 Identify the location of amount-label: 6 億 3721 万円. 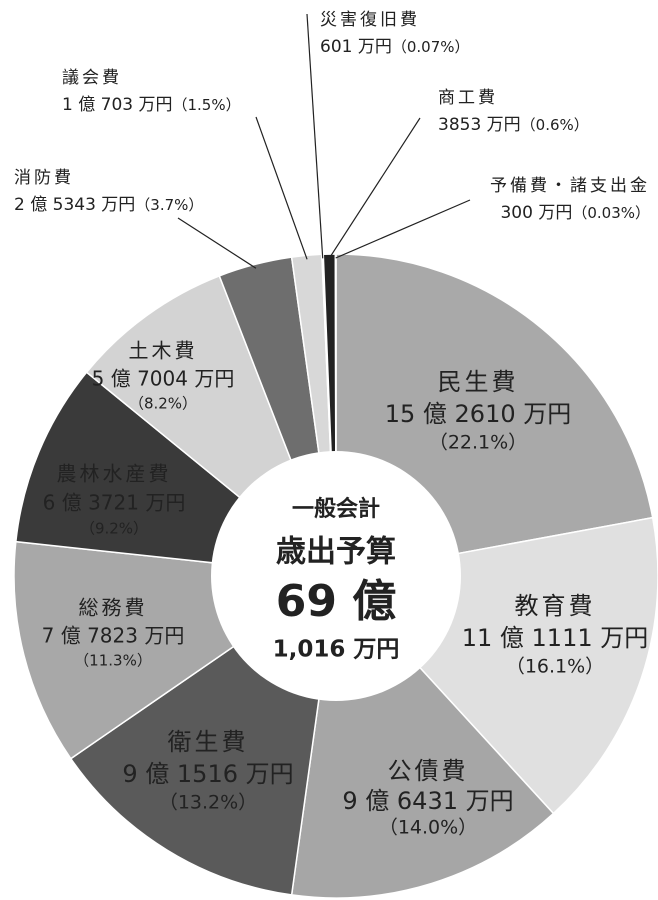
(114, 503).